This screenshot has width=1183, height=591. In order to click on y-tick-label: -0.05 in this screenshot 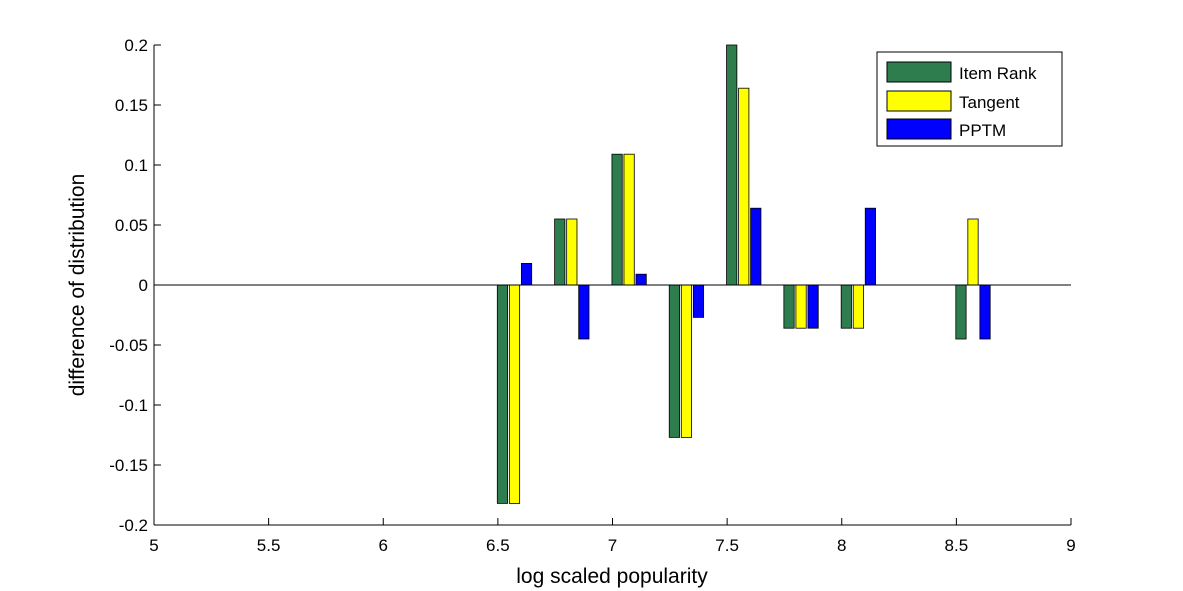, I will do `click(128, 345)`.